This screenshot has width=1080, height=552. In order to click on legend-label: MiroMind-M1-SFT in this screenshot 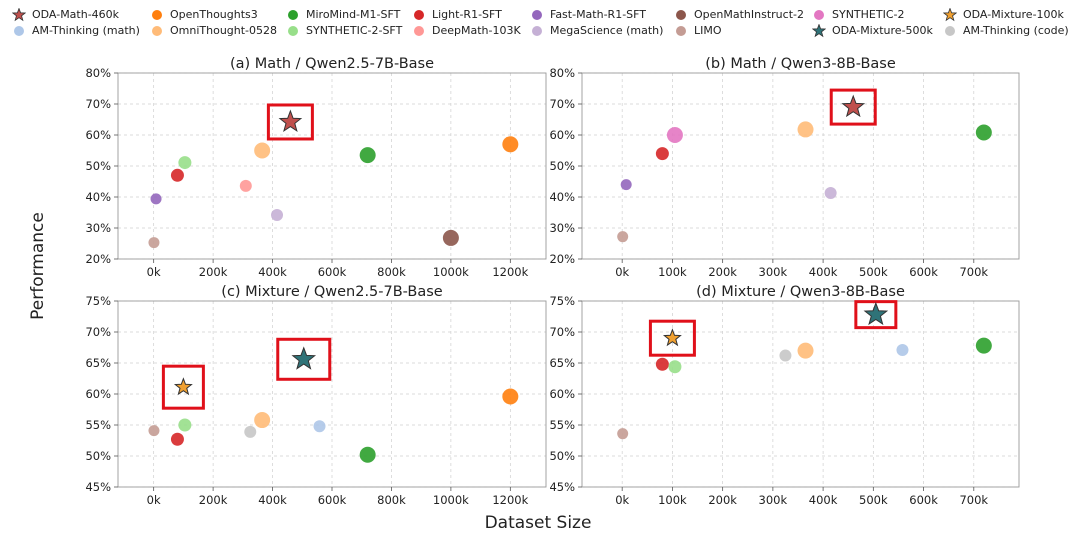, I will do `click(353, 14)`.